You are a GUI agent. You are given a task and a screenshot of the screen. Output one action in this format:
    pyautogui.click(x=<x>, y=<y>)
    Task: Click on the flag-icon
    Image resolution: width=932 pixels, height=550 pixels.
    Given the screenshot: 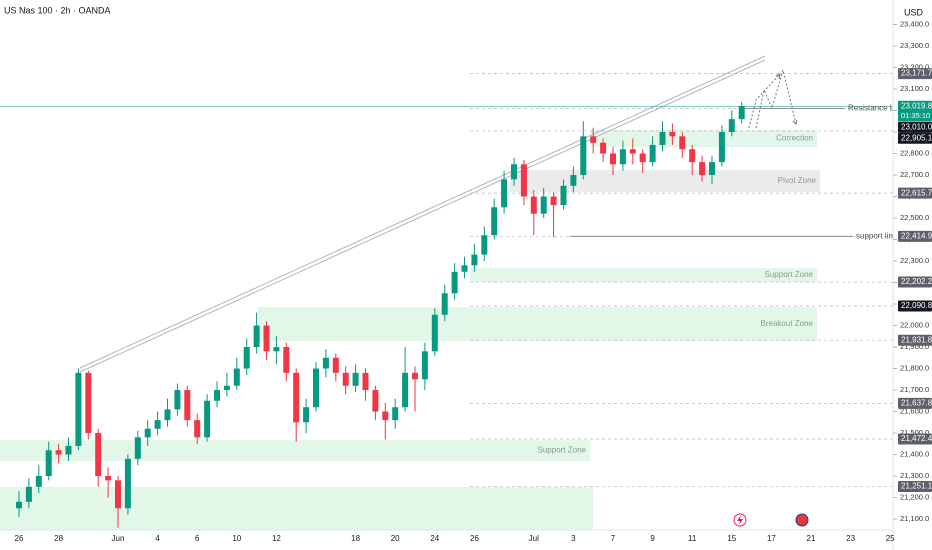 What is the action you would take?
    pyautogui.click(x=802, y=520)
    